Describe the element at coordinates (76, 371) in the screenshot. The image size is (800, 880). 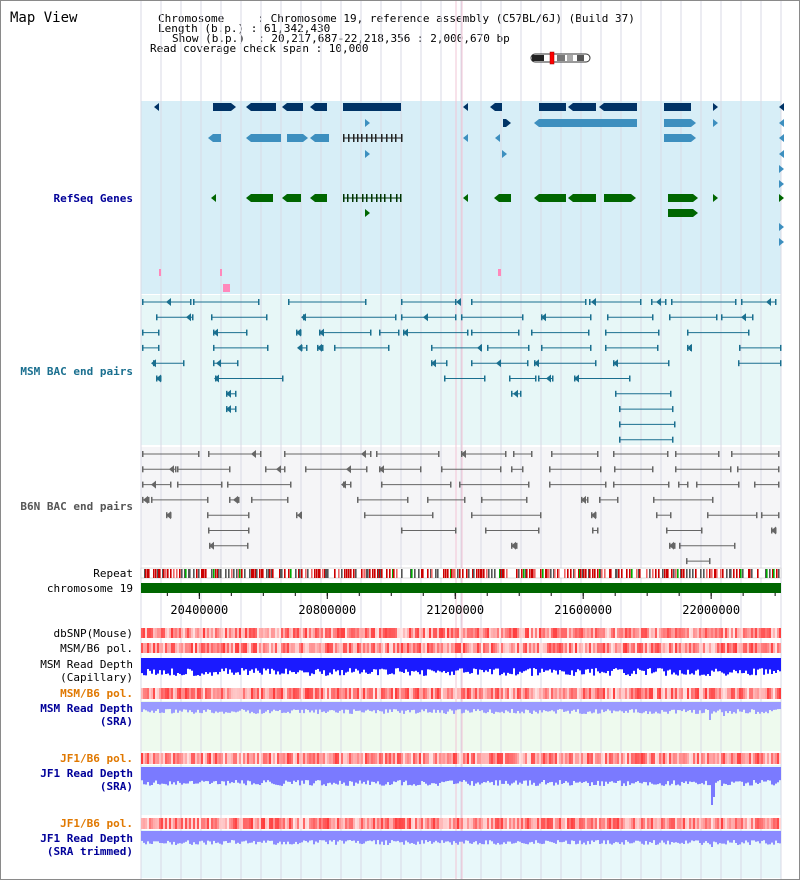
I see `track-label-msm-bac-end-pairs: MSM BAC end pairs` at that location.